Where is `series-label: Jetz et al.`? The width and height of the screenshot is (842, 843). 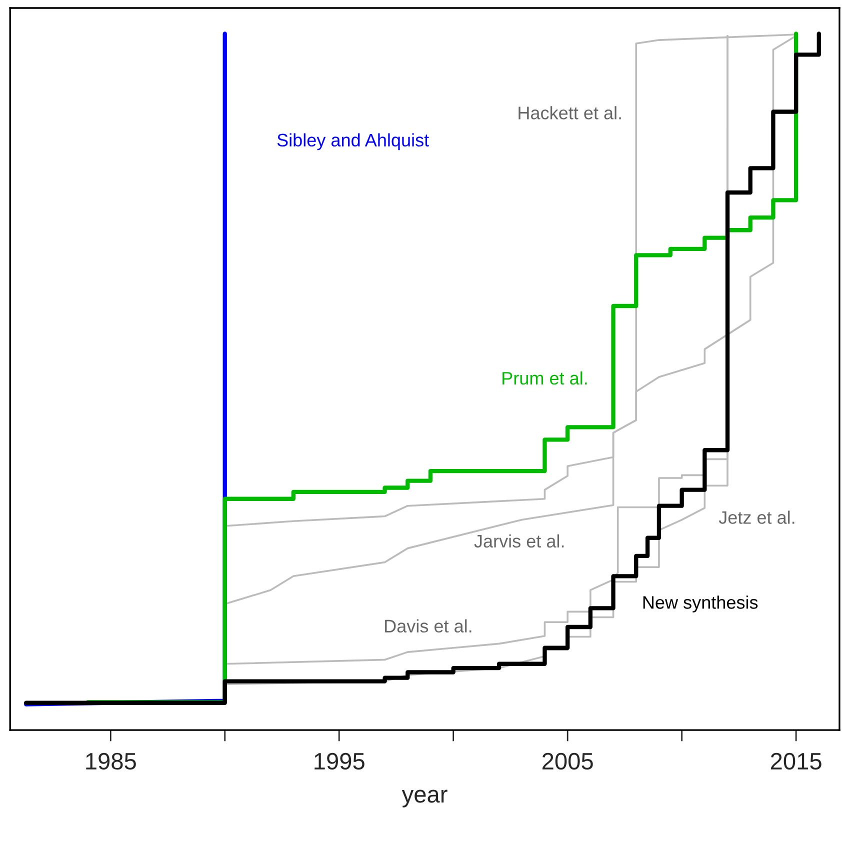 series-label: Jetz et al. is located at coordinates (756, 517).